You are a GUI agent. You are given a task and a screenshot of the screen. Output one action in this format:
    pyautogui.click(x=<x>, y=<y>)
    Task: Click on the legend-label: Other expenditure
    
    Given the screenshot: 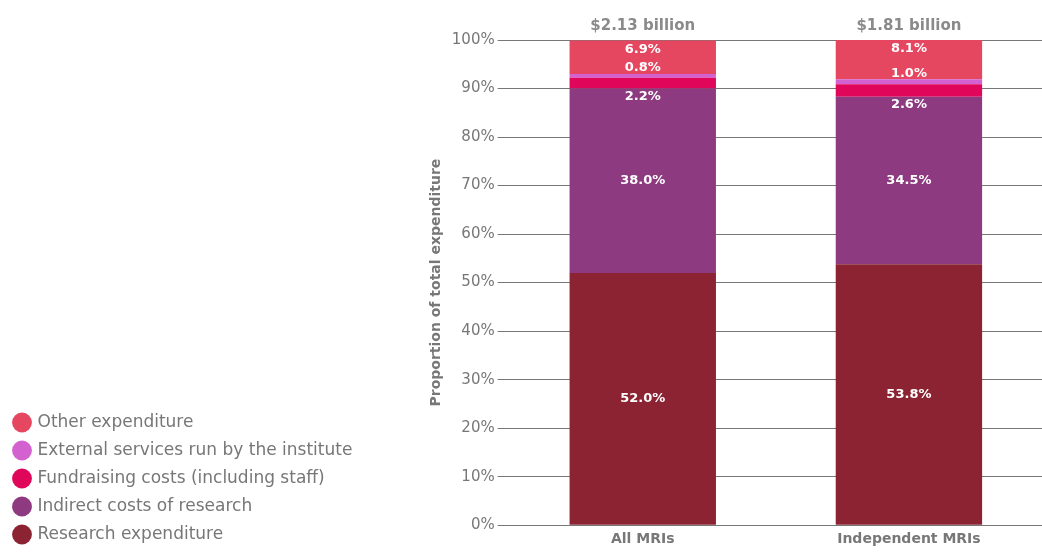 What is the action you would take?
    pyautogui.click(x=115, y=420)
    